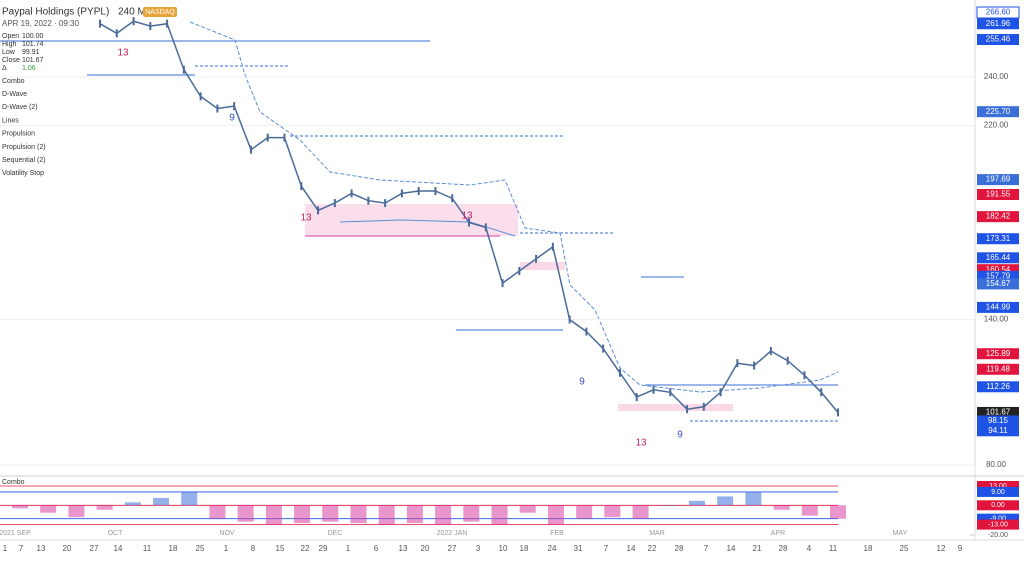  Describe the element at coordinates (24, 160) in the screenshot. I see `indicator-name: Sequential (2)` at that location.